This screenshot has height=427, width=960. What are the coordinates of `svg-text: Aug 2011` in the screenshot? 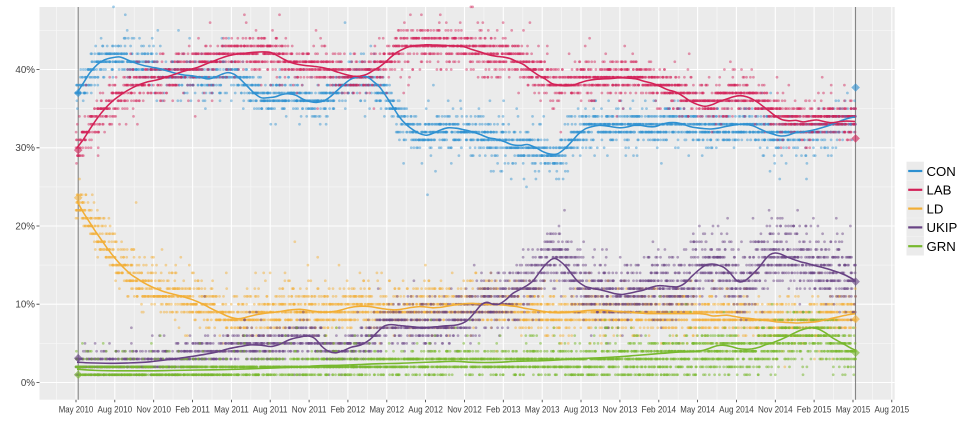 It's located at (270, 410).